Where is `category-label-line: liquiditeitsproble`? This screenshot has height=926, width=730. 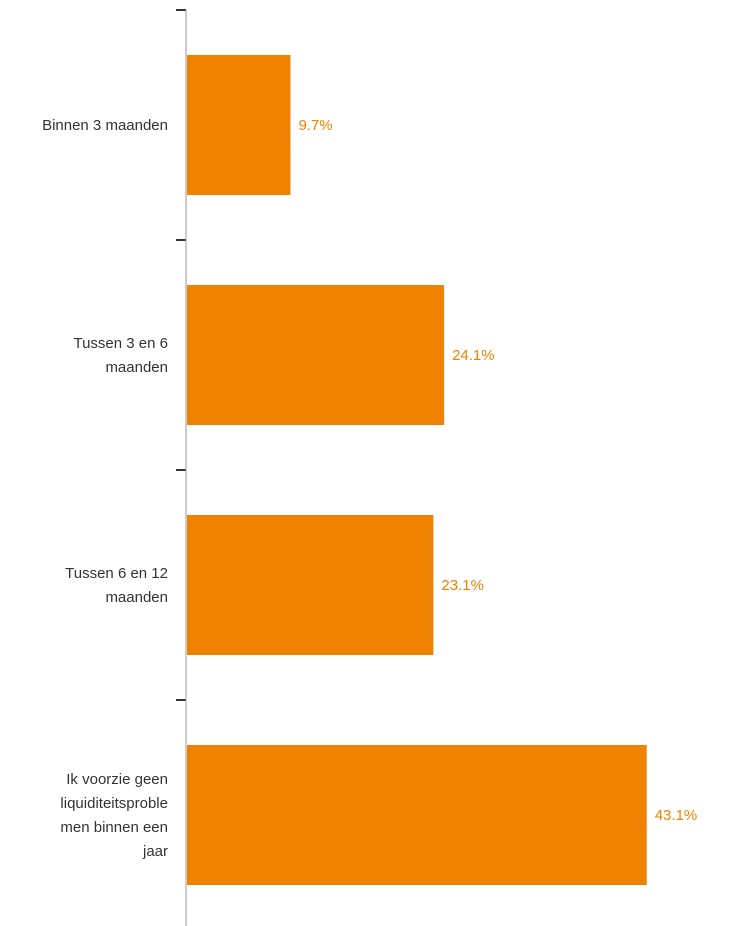
category-label-line: liquiditeitsproble is located at coordinates (114, 803).